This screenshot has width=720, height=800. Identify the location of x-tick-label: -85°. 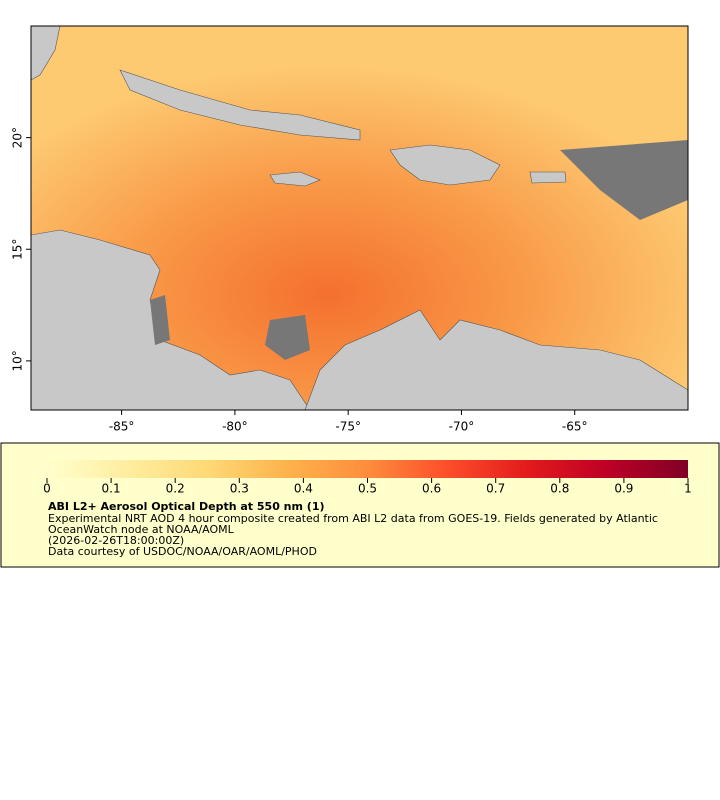
(122, 427).